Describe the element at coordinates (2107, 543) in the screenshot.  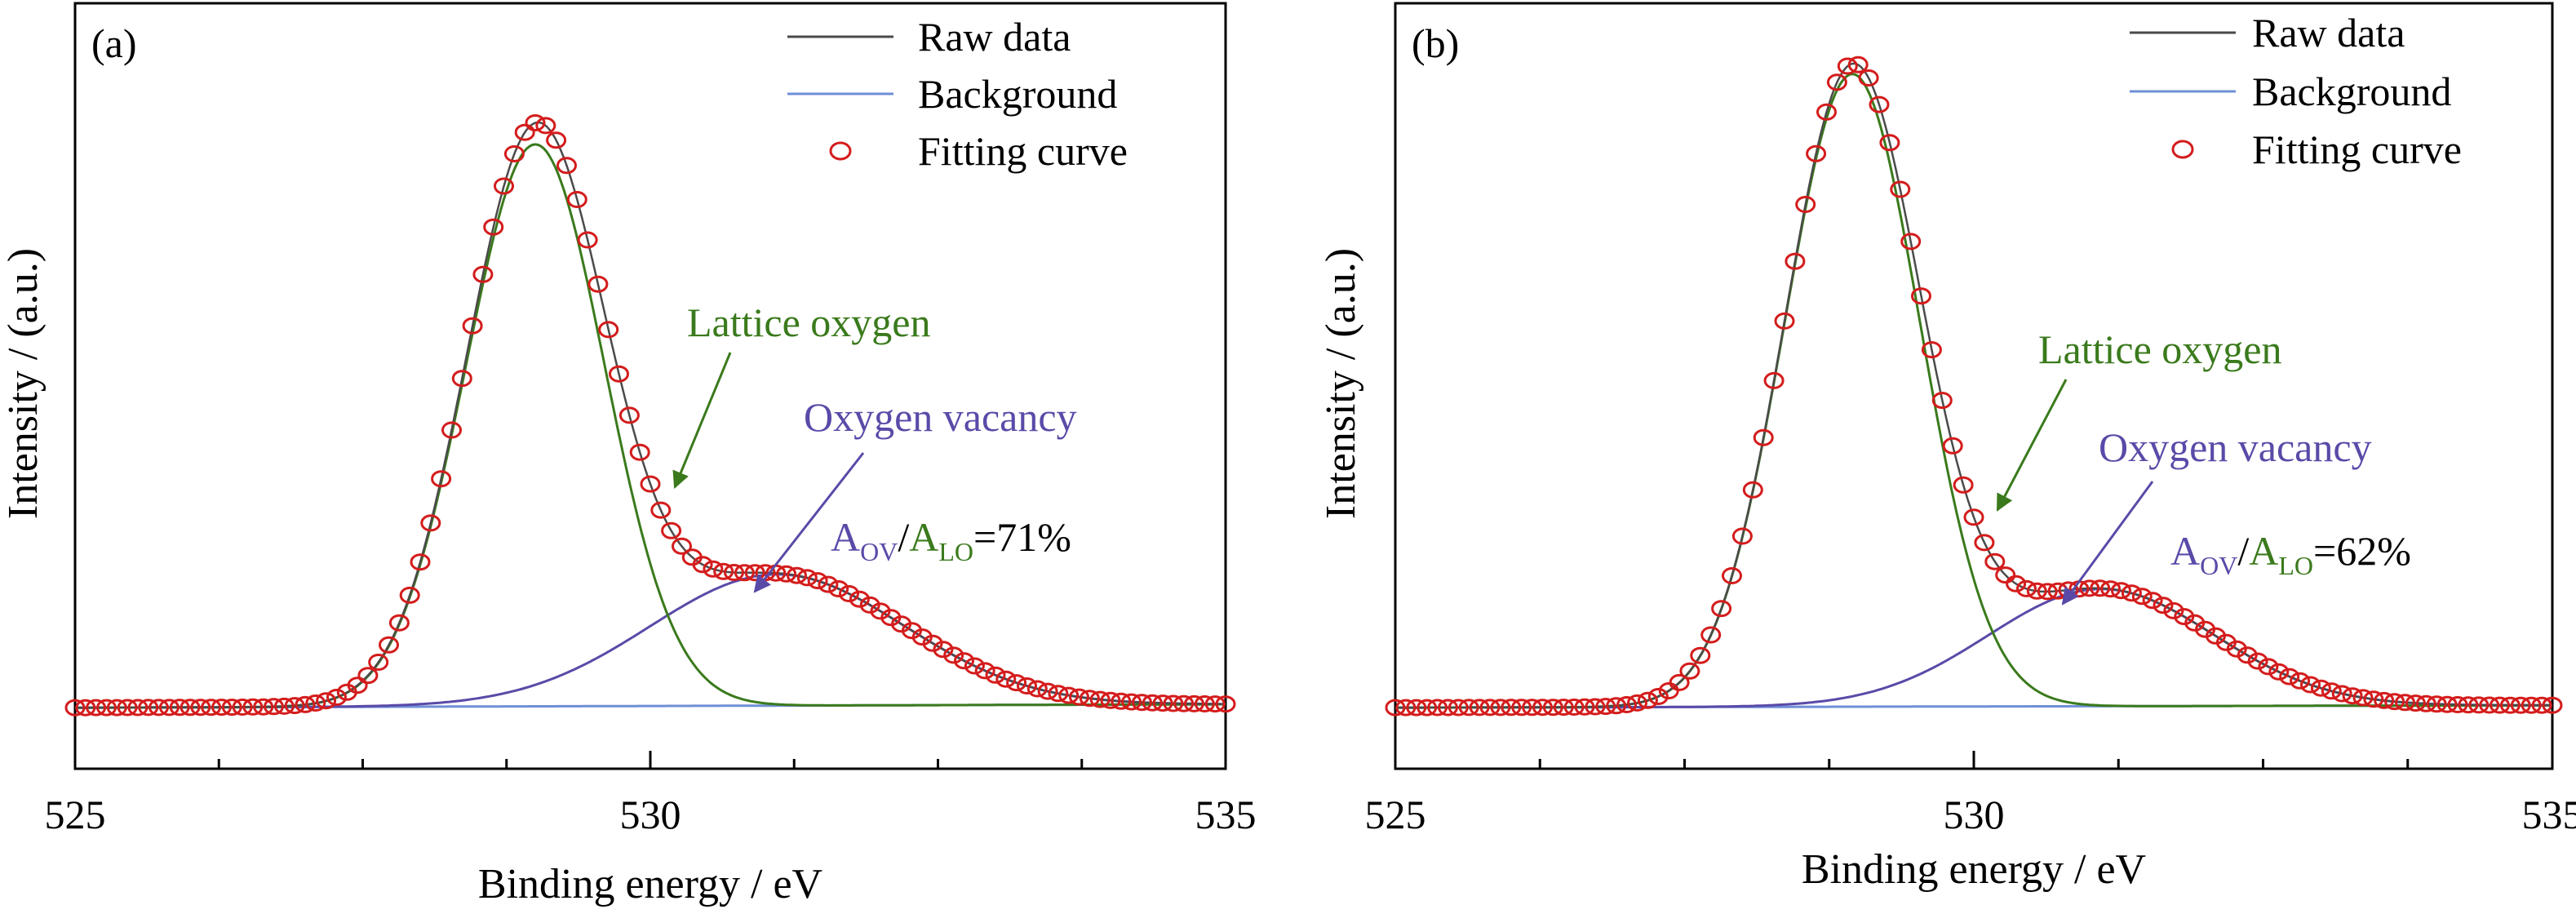
I see `annotation-vacancy-arrow` at that location.